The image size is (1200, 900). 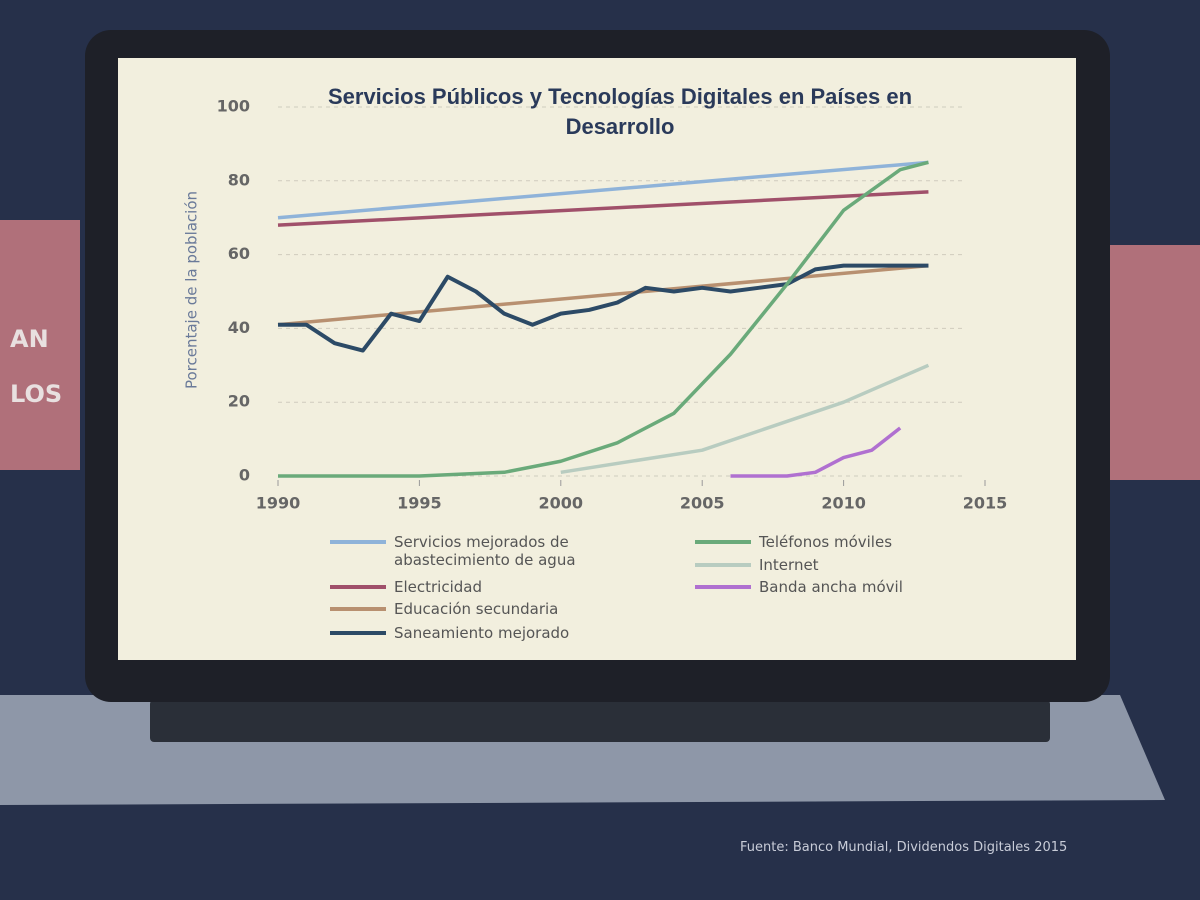 What do you see at coordinates (419, 503) in the screenshot?
I see `x-tick-label: 1995` at bounding box center [419, 503].